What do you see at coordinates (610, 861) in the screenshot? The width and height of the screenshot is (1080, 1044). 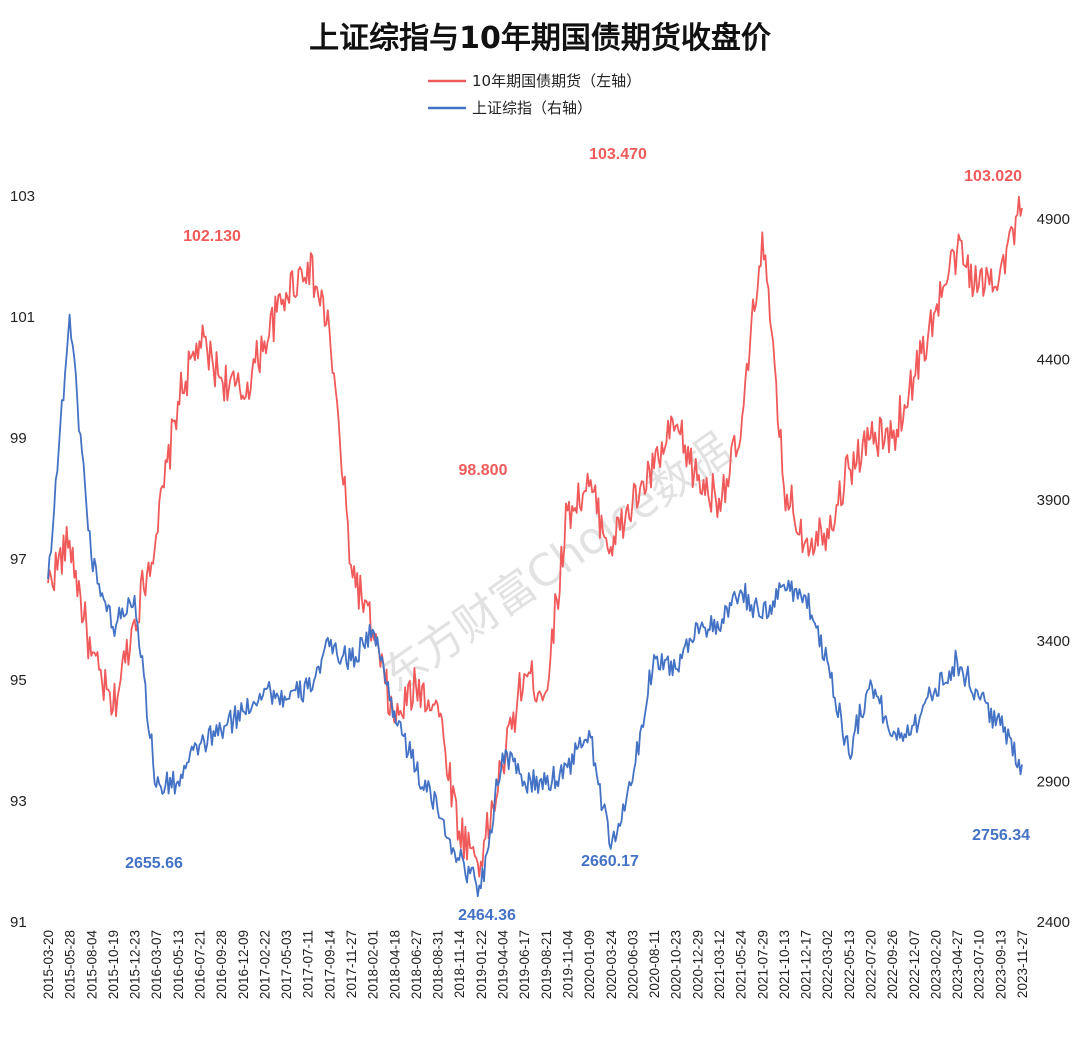 I see `annotation-label-6: 2660.17` at bounding box center [610, 861].